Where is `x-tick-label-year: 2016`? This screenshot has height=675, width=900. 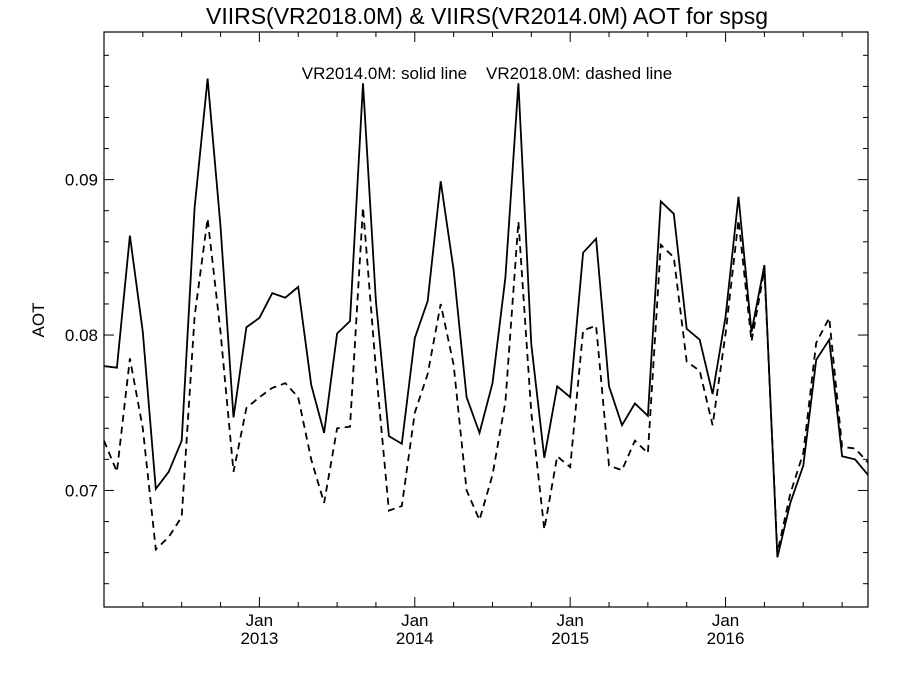 x-tick-label-year: 2016 is located at coordinates (726, 638).